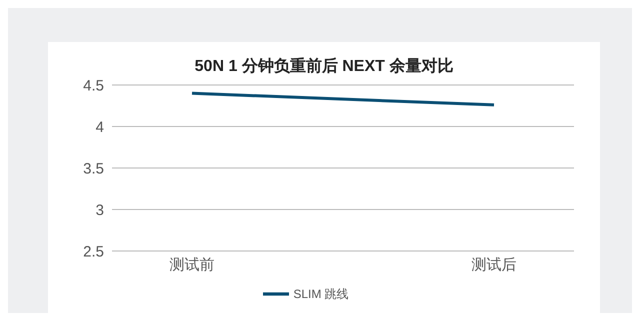 The image size is (640, 321). I want to click on y-tick-label: 4.5, so click(93, 85).